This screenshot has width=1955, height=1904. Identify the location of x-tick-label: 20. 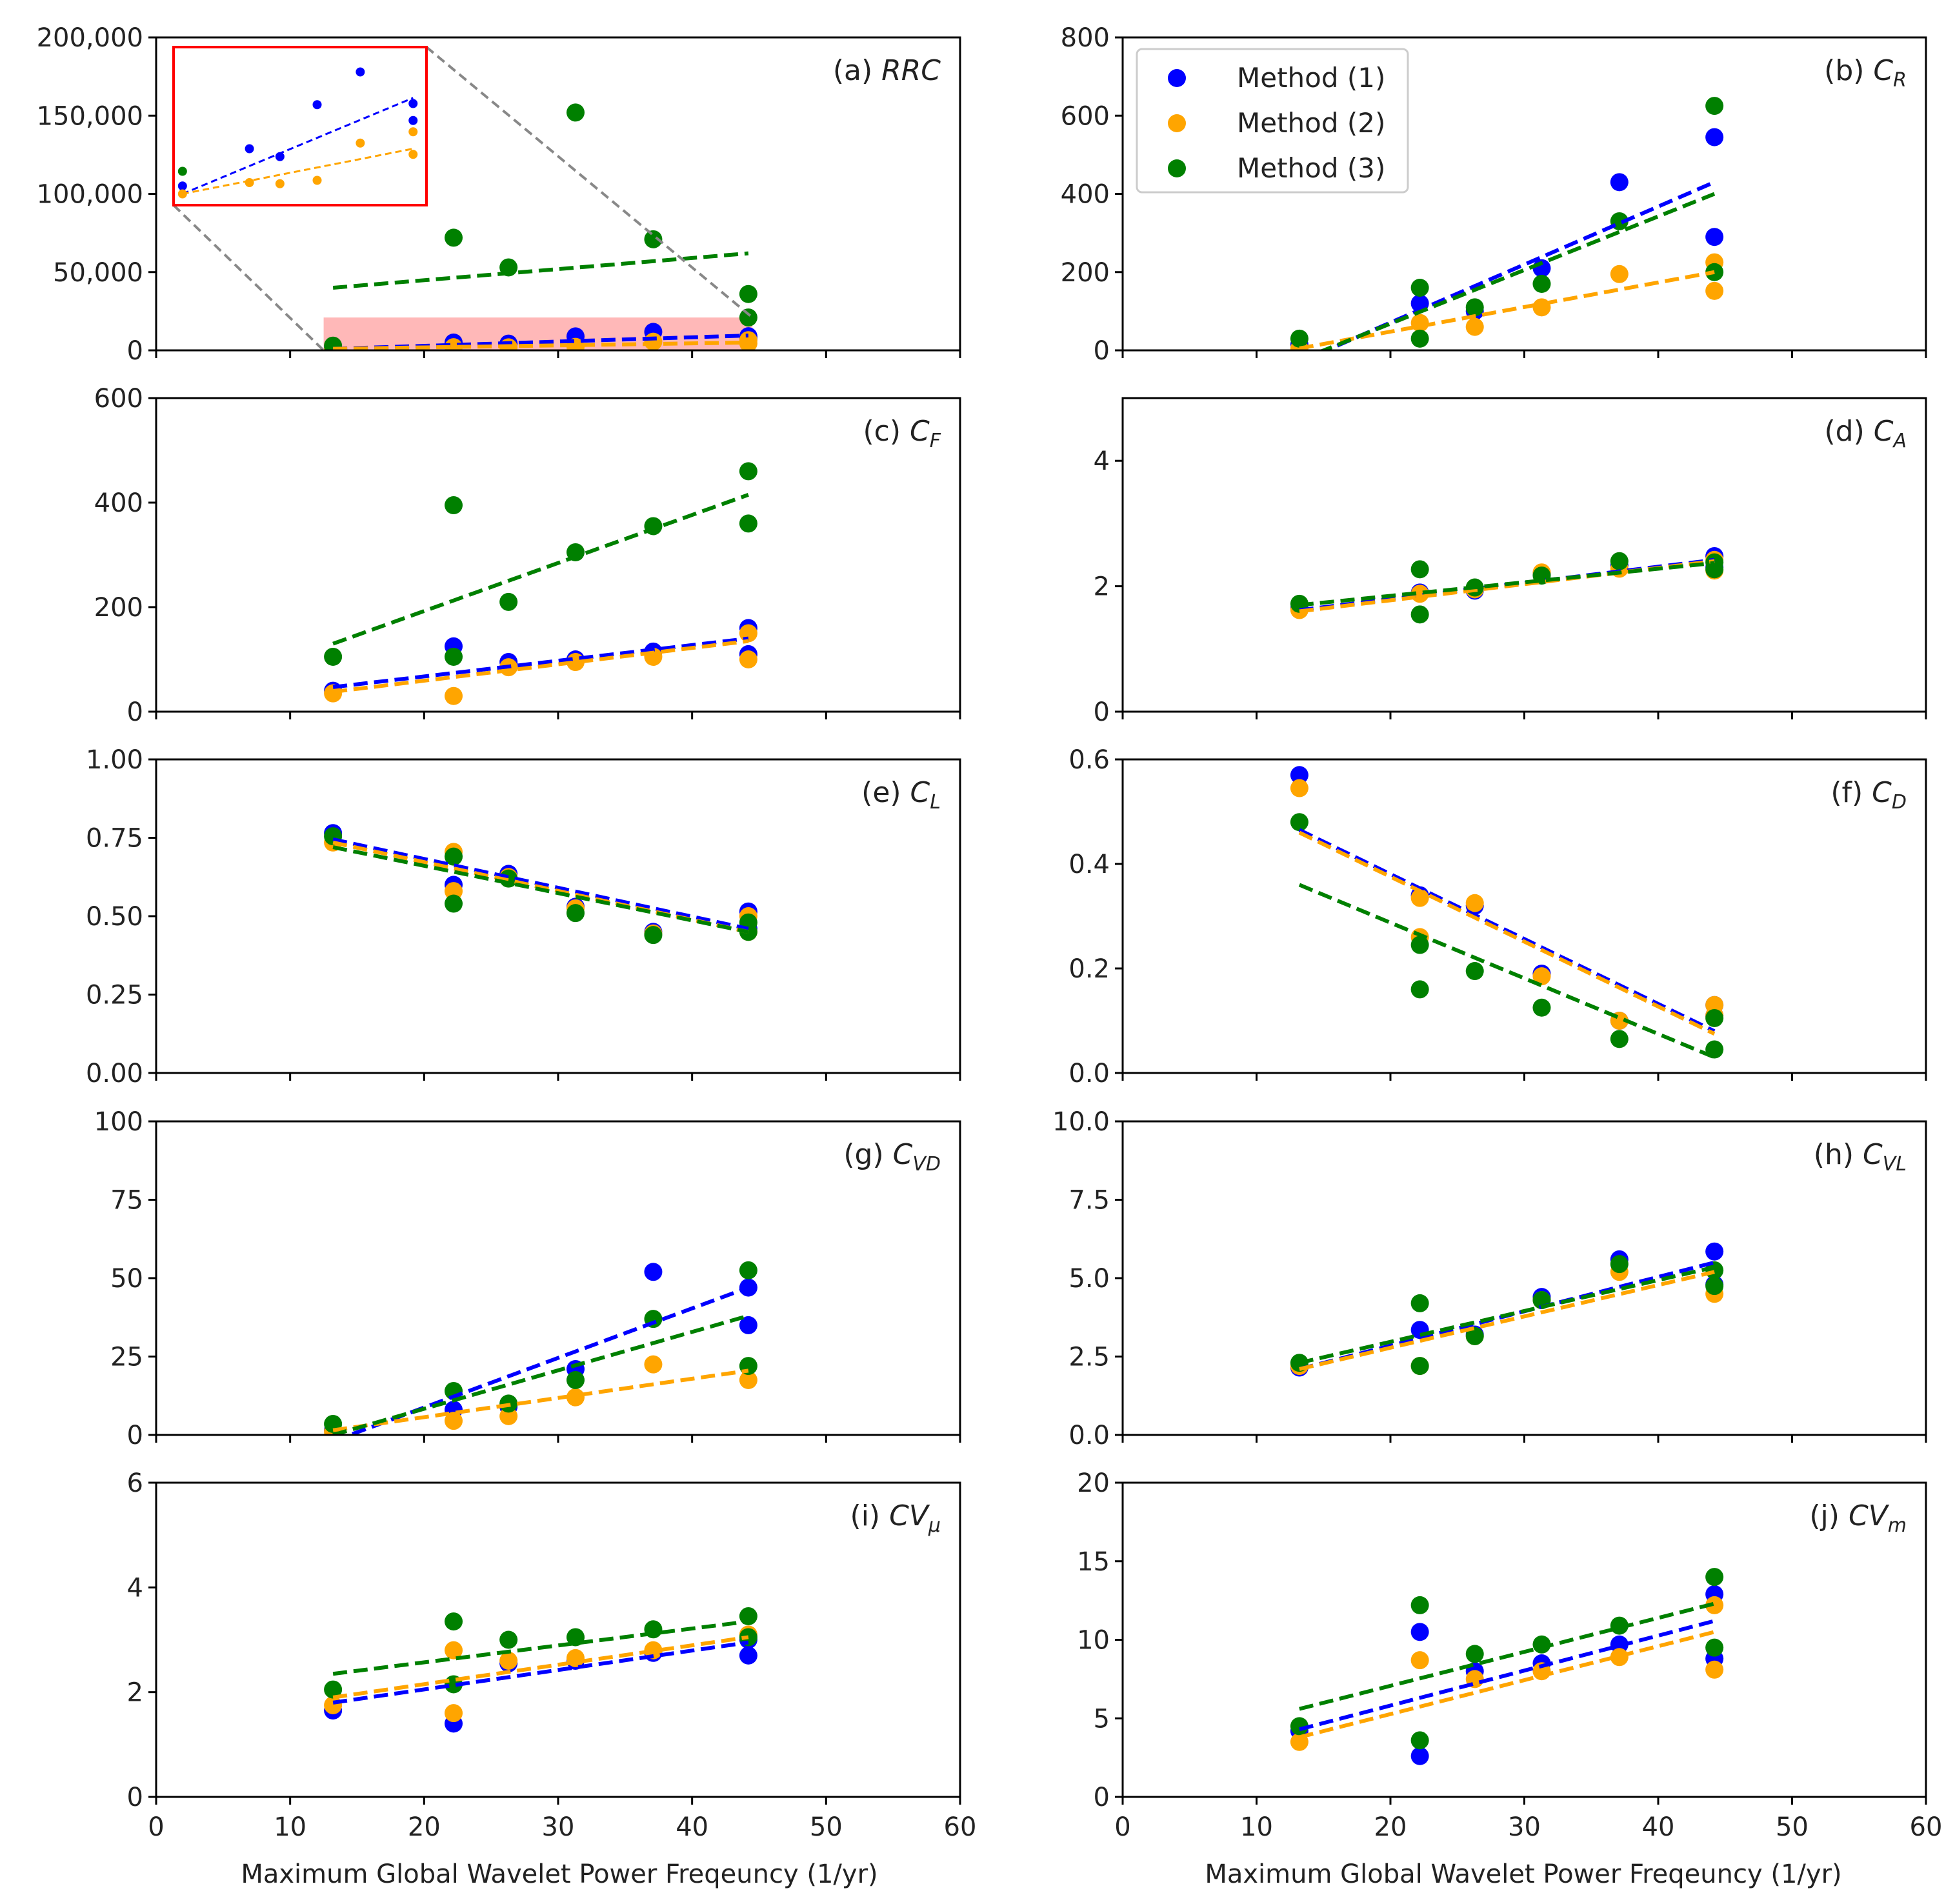
(424, 1827).